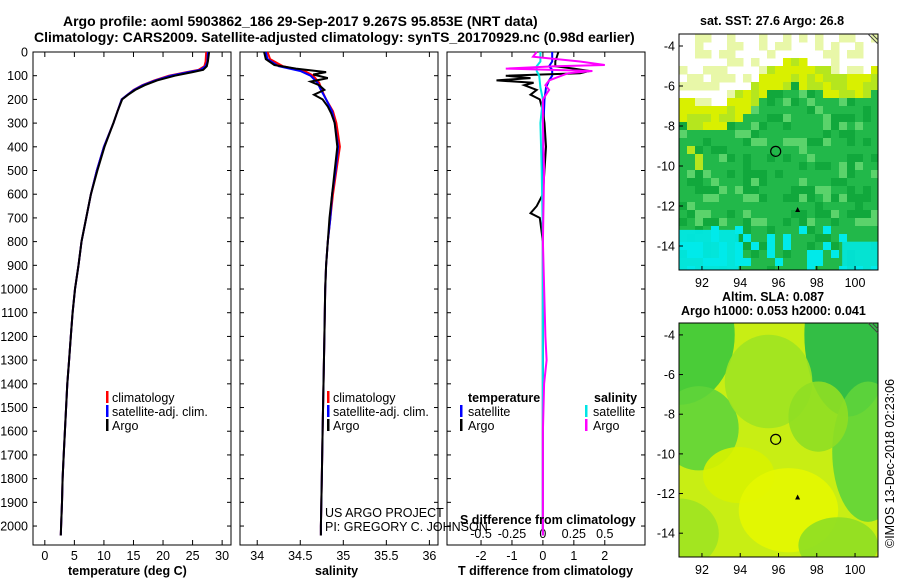  I want to click on legend-climatology-label: climatology, so click(364, 398).